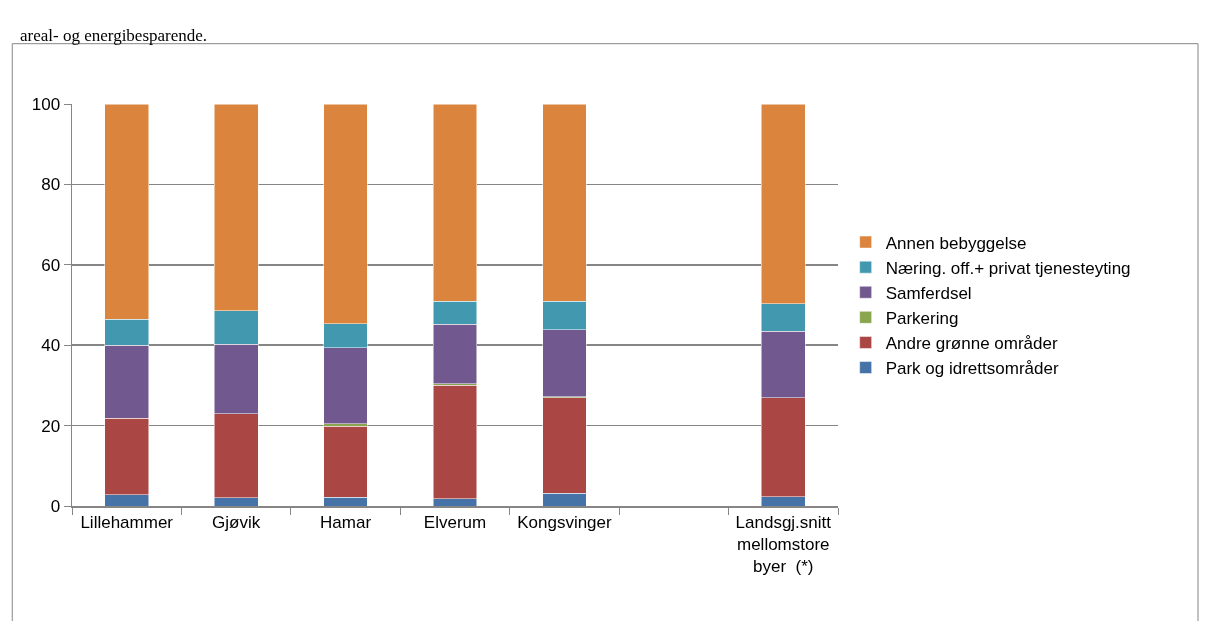  Describe the element at coordinates (51, 426) in the screenshot. I see `y-tick-label: 20` at that location.